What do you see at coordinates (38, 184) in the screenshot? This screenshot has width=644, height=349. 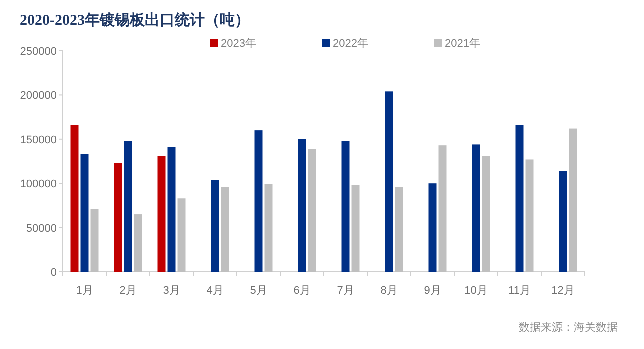 I see `y-tick-label: 100000` at bounding box center [38, 184].